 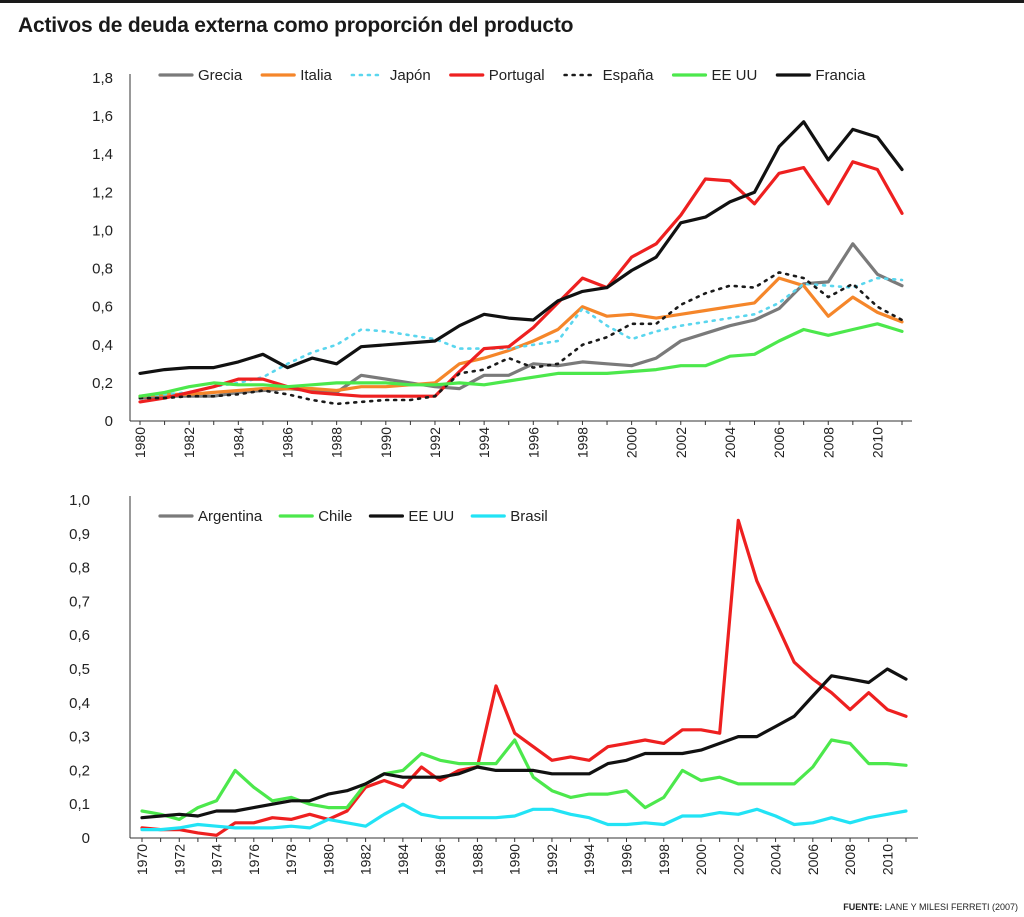 I want to click on legend-label: Argentina, so click(x=230, y=516).